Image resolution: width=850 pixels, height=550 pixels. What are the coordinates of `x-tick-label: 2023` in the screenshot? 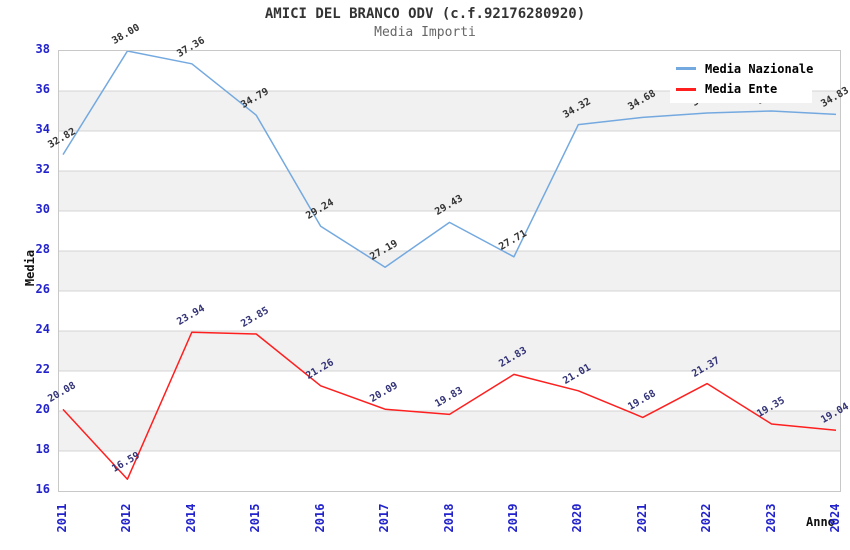 It's located at (770, 518).